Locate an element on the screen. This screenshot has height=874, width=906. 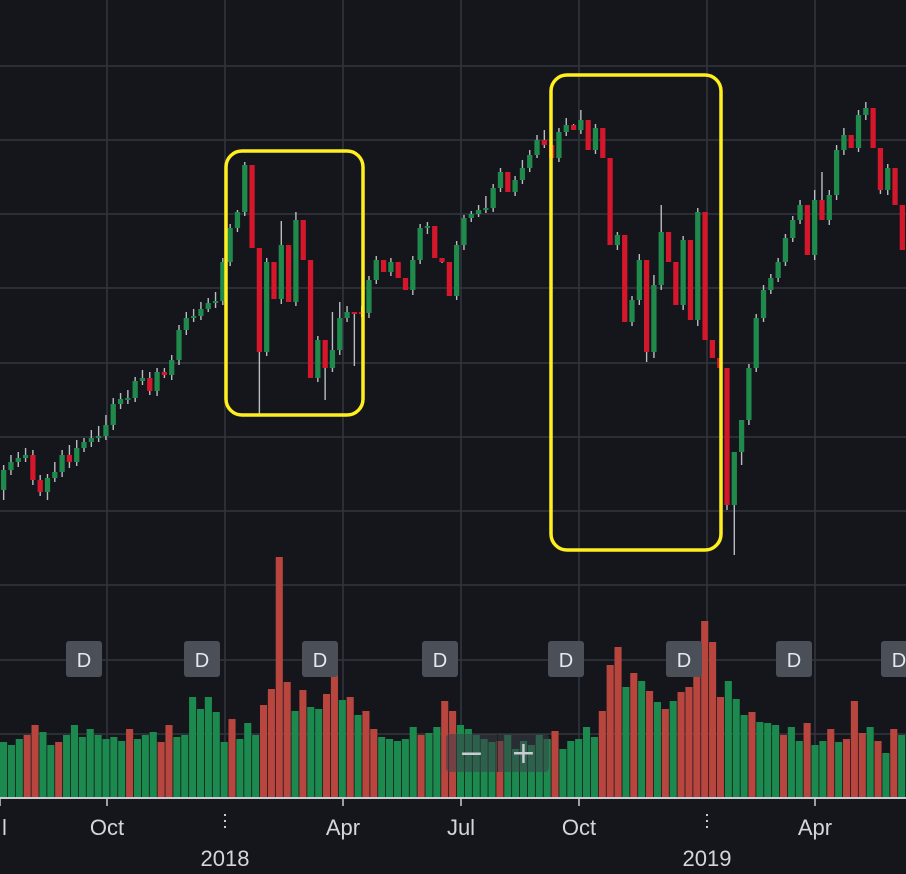
zoom-in-button: + is located at coordinates (523, 753).